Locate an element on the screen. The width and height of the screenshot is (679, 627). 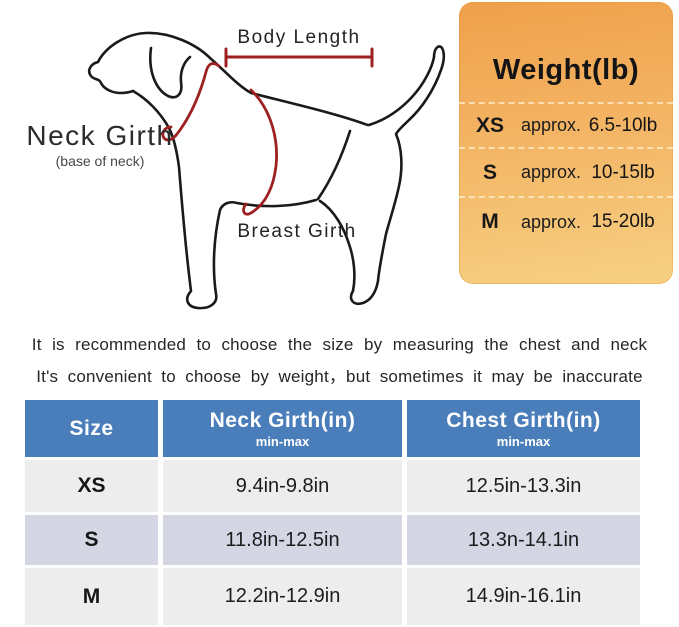
neck-girth-arc is located at coordinates (191, 102).